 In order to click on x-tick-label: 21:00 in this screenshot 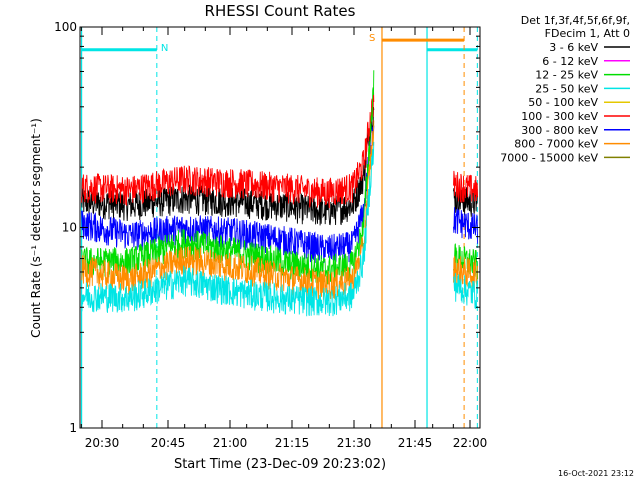, I will do `click(230, 443)`.